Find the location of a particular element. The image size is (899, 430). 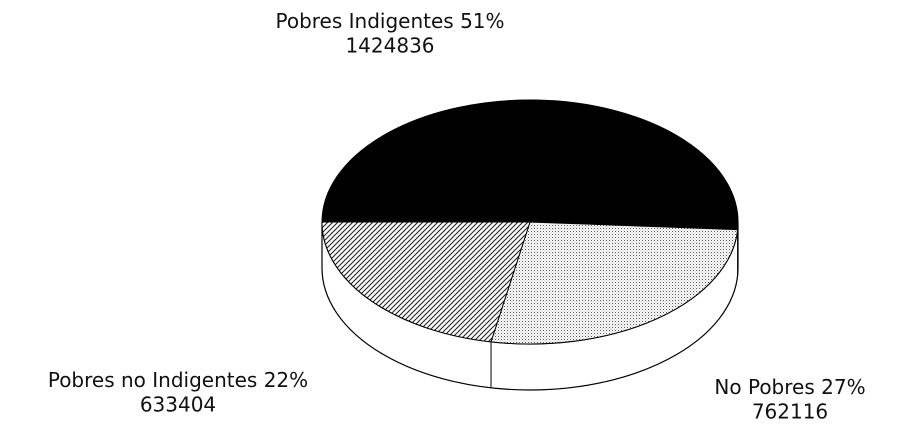

count-label: 762116 is located at coordinates (790, 412).